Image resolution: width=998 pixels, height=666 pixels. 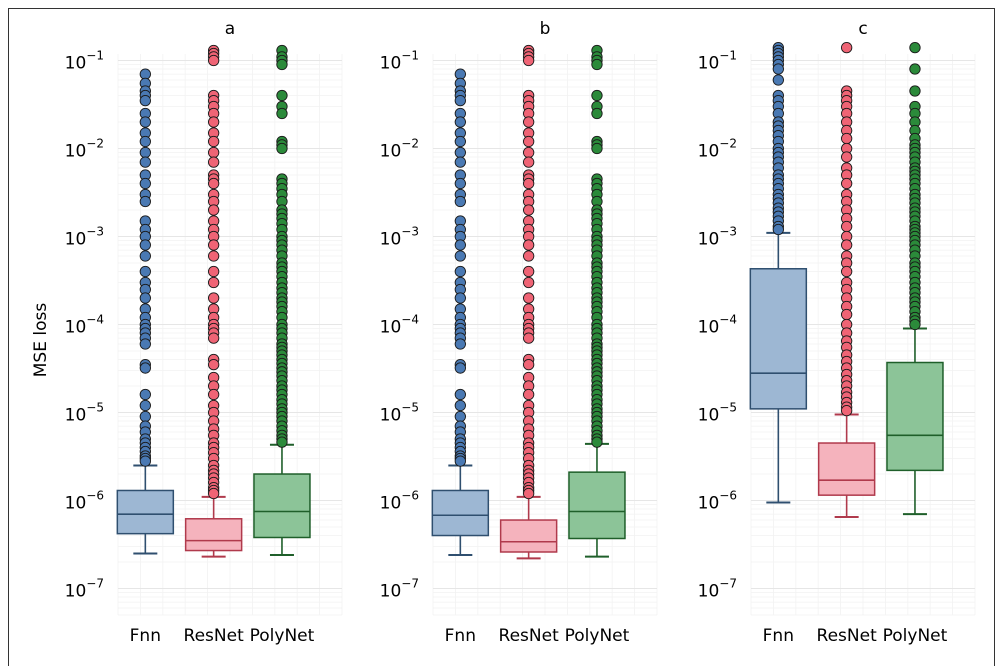 I want to click on y-tick-label: 10⁻⁷, so click(x=84, y=589).